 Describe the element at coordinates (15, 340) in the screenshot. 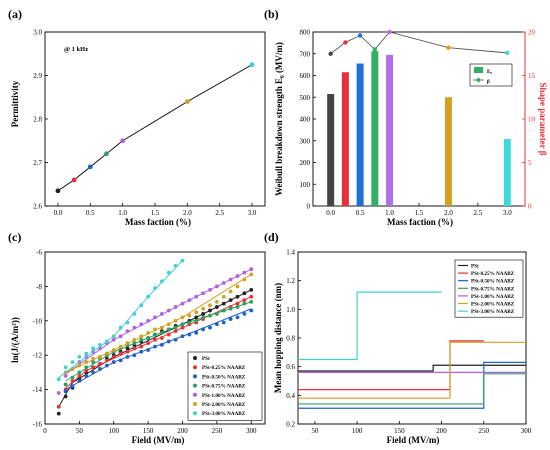

I see `panel-c-ylabel: ln(J/(A/m²))` at that location.